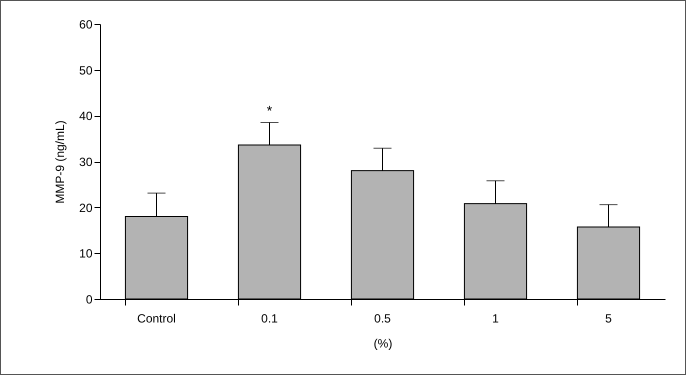 Image resolution: width=686 pixels, height=375 pixels. What do you see at coordinates (86, 25) in the screenshot?
I see `y-tick-label: 60` at bounding box center [86, 25].